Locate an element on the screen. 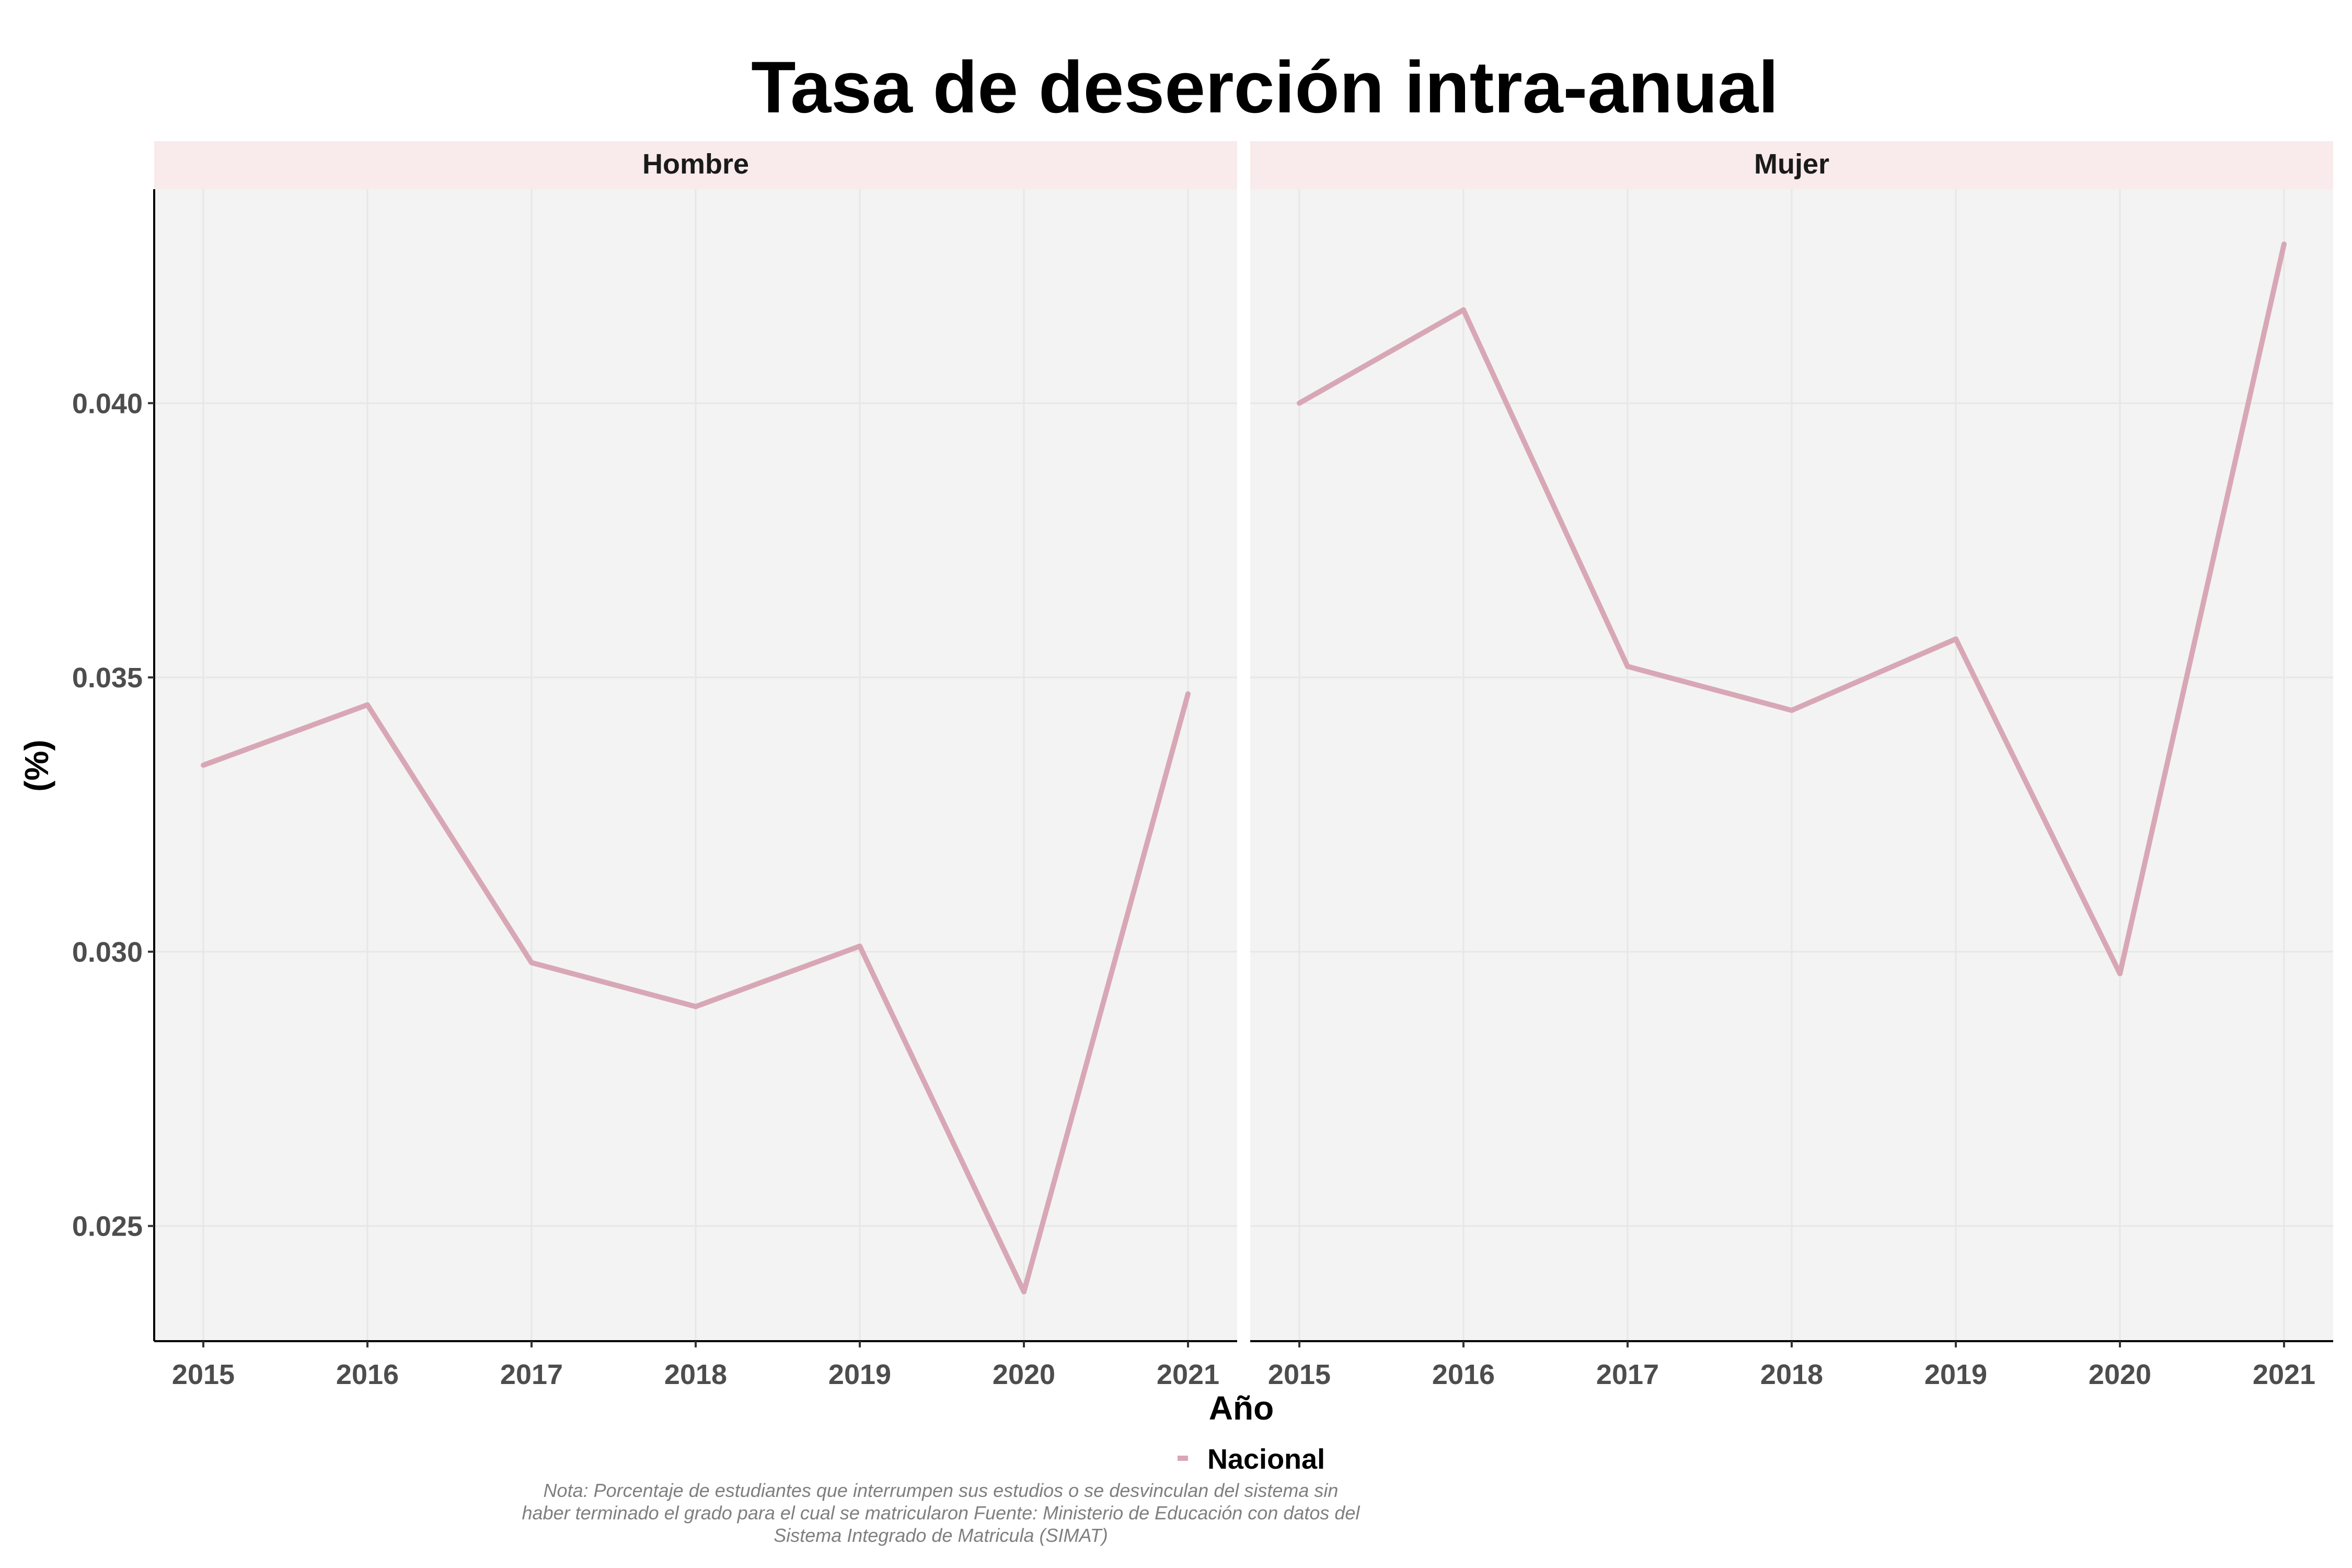  facet-label-mujer: Mujer is located at coordinates (1791, 164).